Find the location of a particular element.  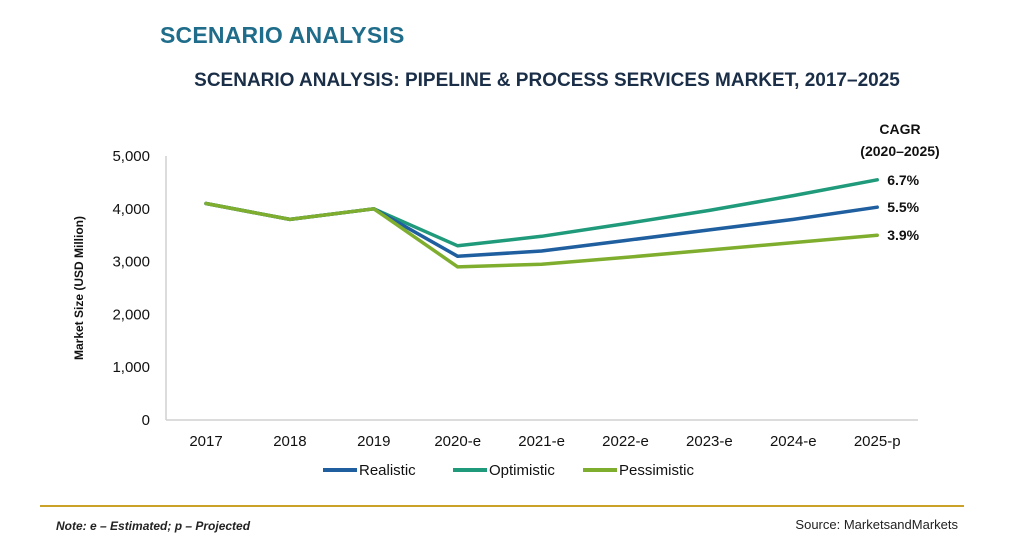

y-tick-label: 1,000 is located at coordinates (131, 367).